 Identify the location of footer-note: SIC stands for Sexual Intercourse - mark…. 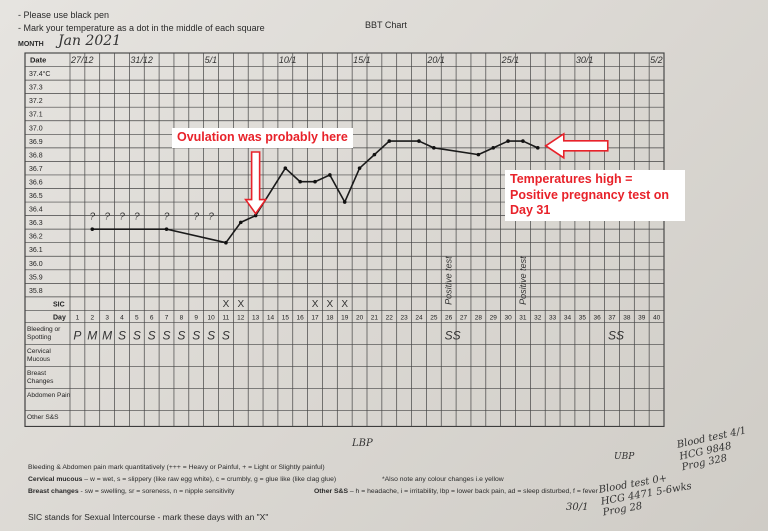
(148, 517).